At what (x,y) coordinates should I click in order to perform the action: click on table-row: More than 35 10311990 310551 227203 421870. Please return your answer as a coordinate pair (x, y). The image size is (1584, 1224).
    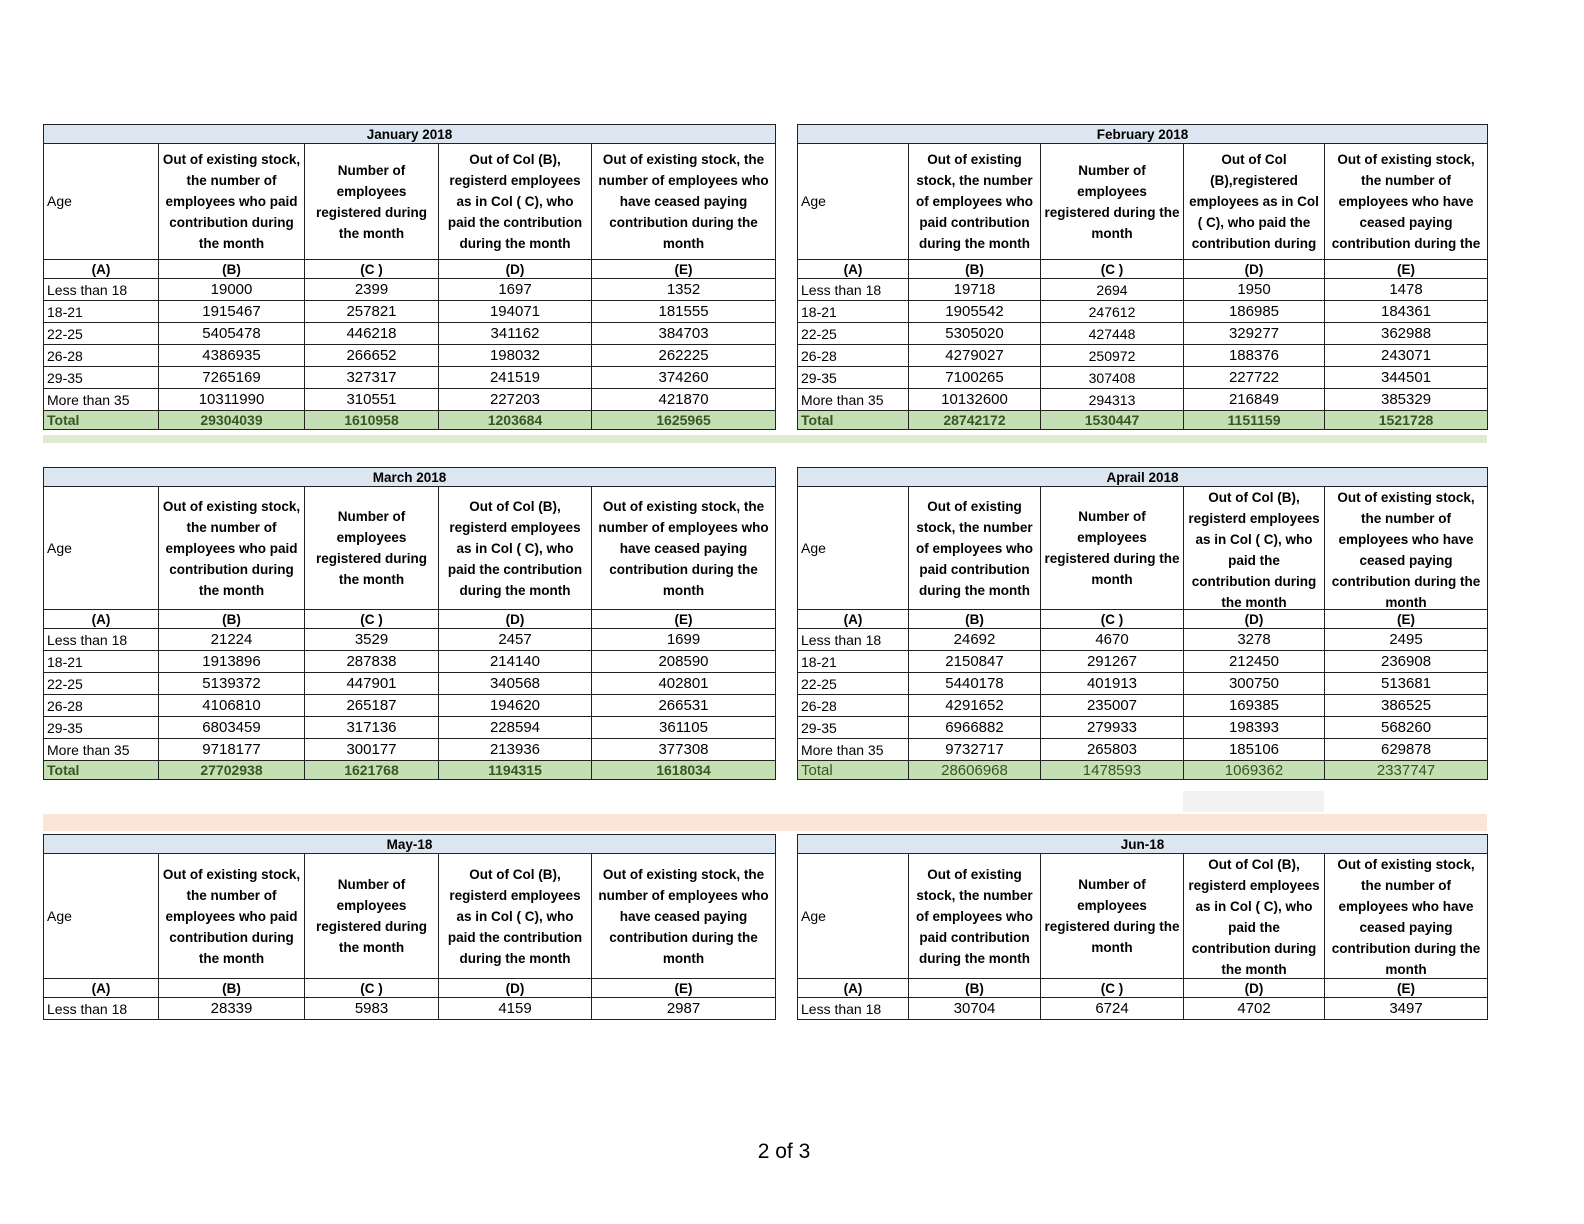
    Looking at the image, I should click on (410, 399).